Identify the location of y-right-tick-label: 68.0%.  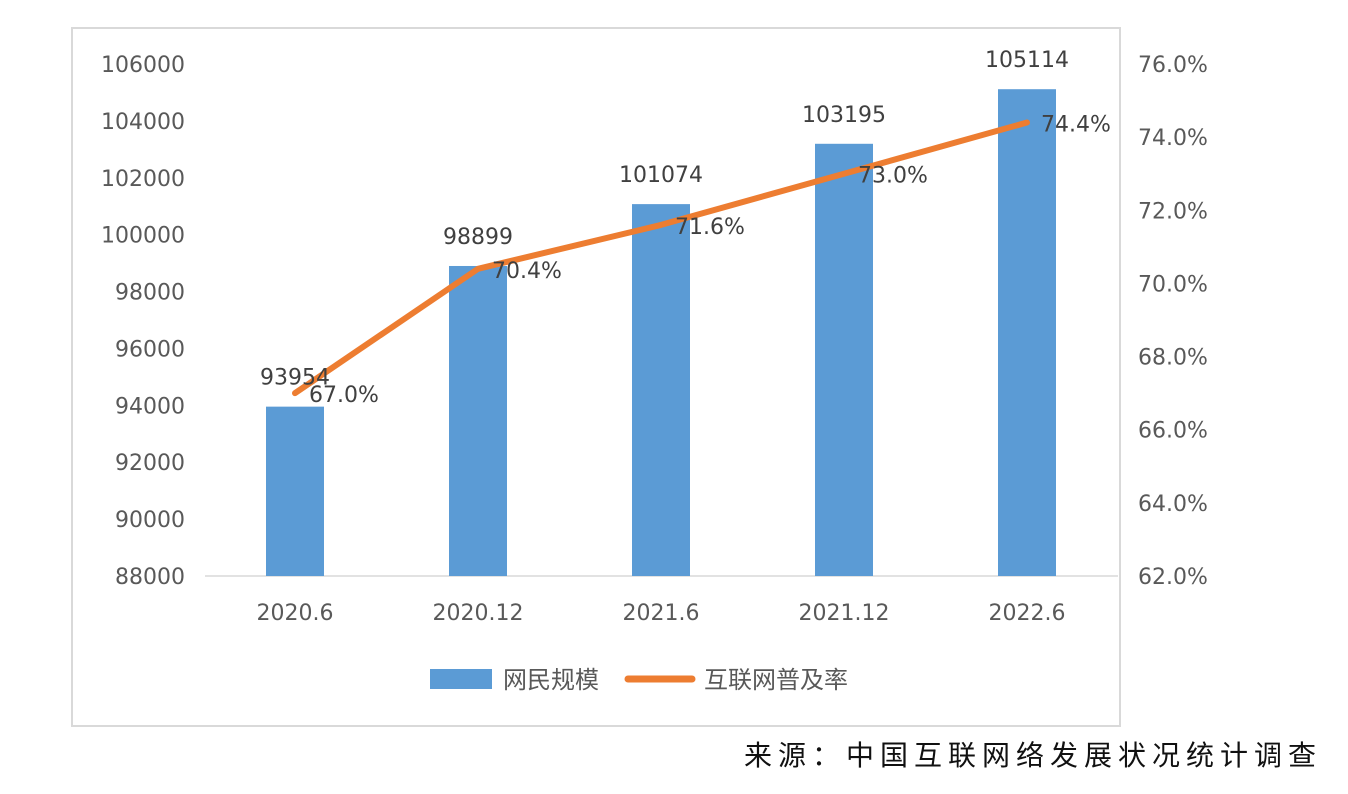
(1173, 358).